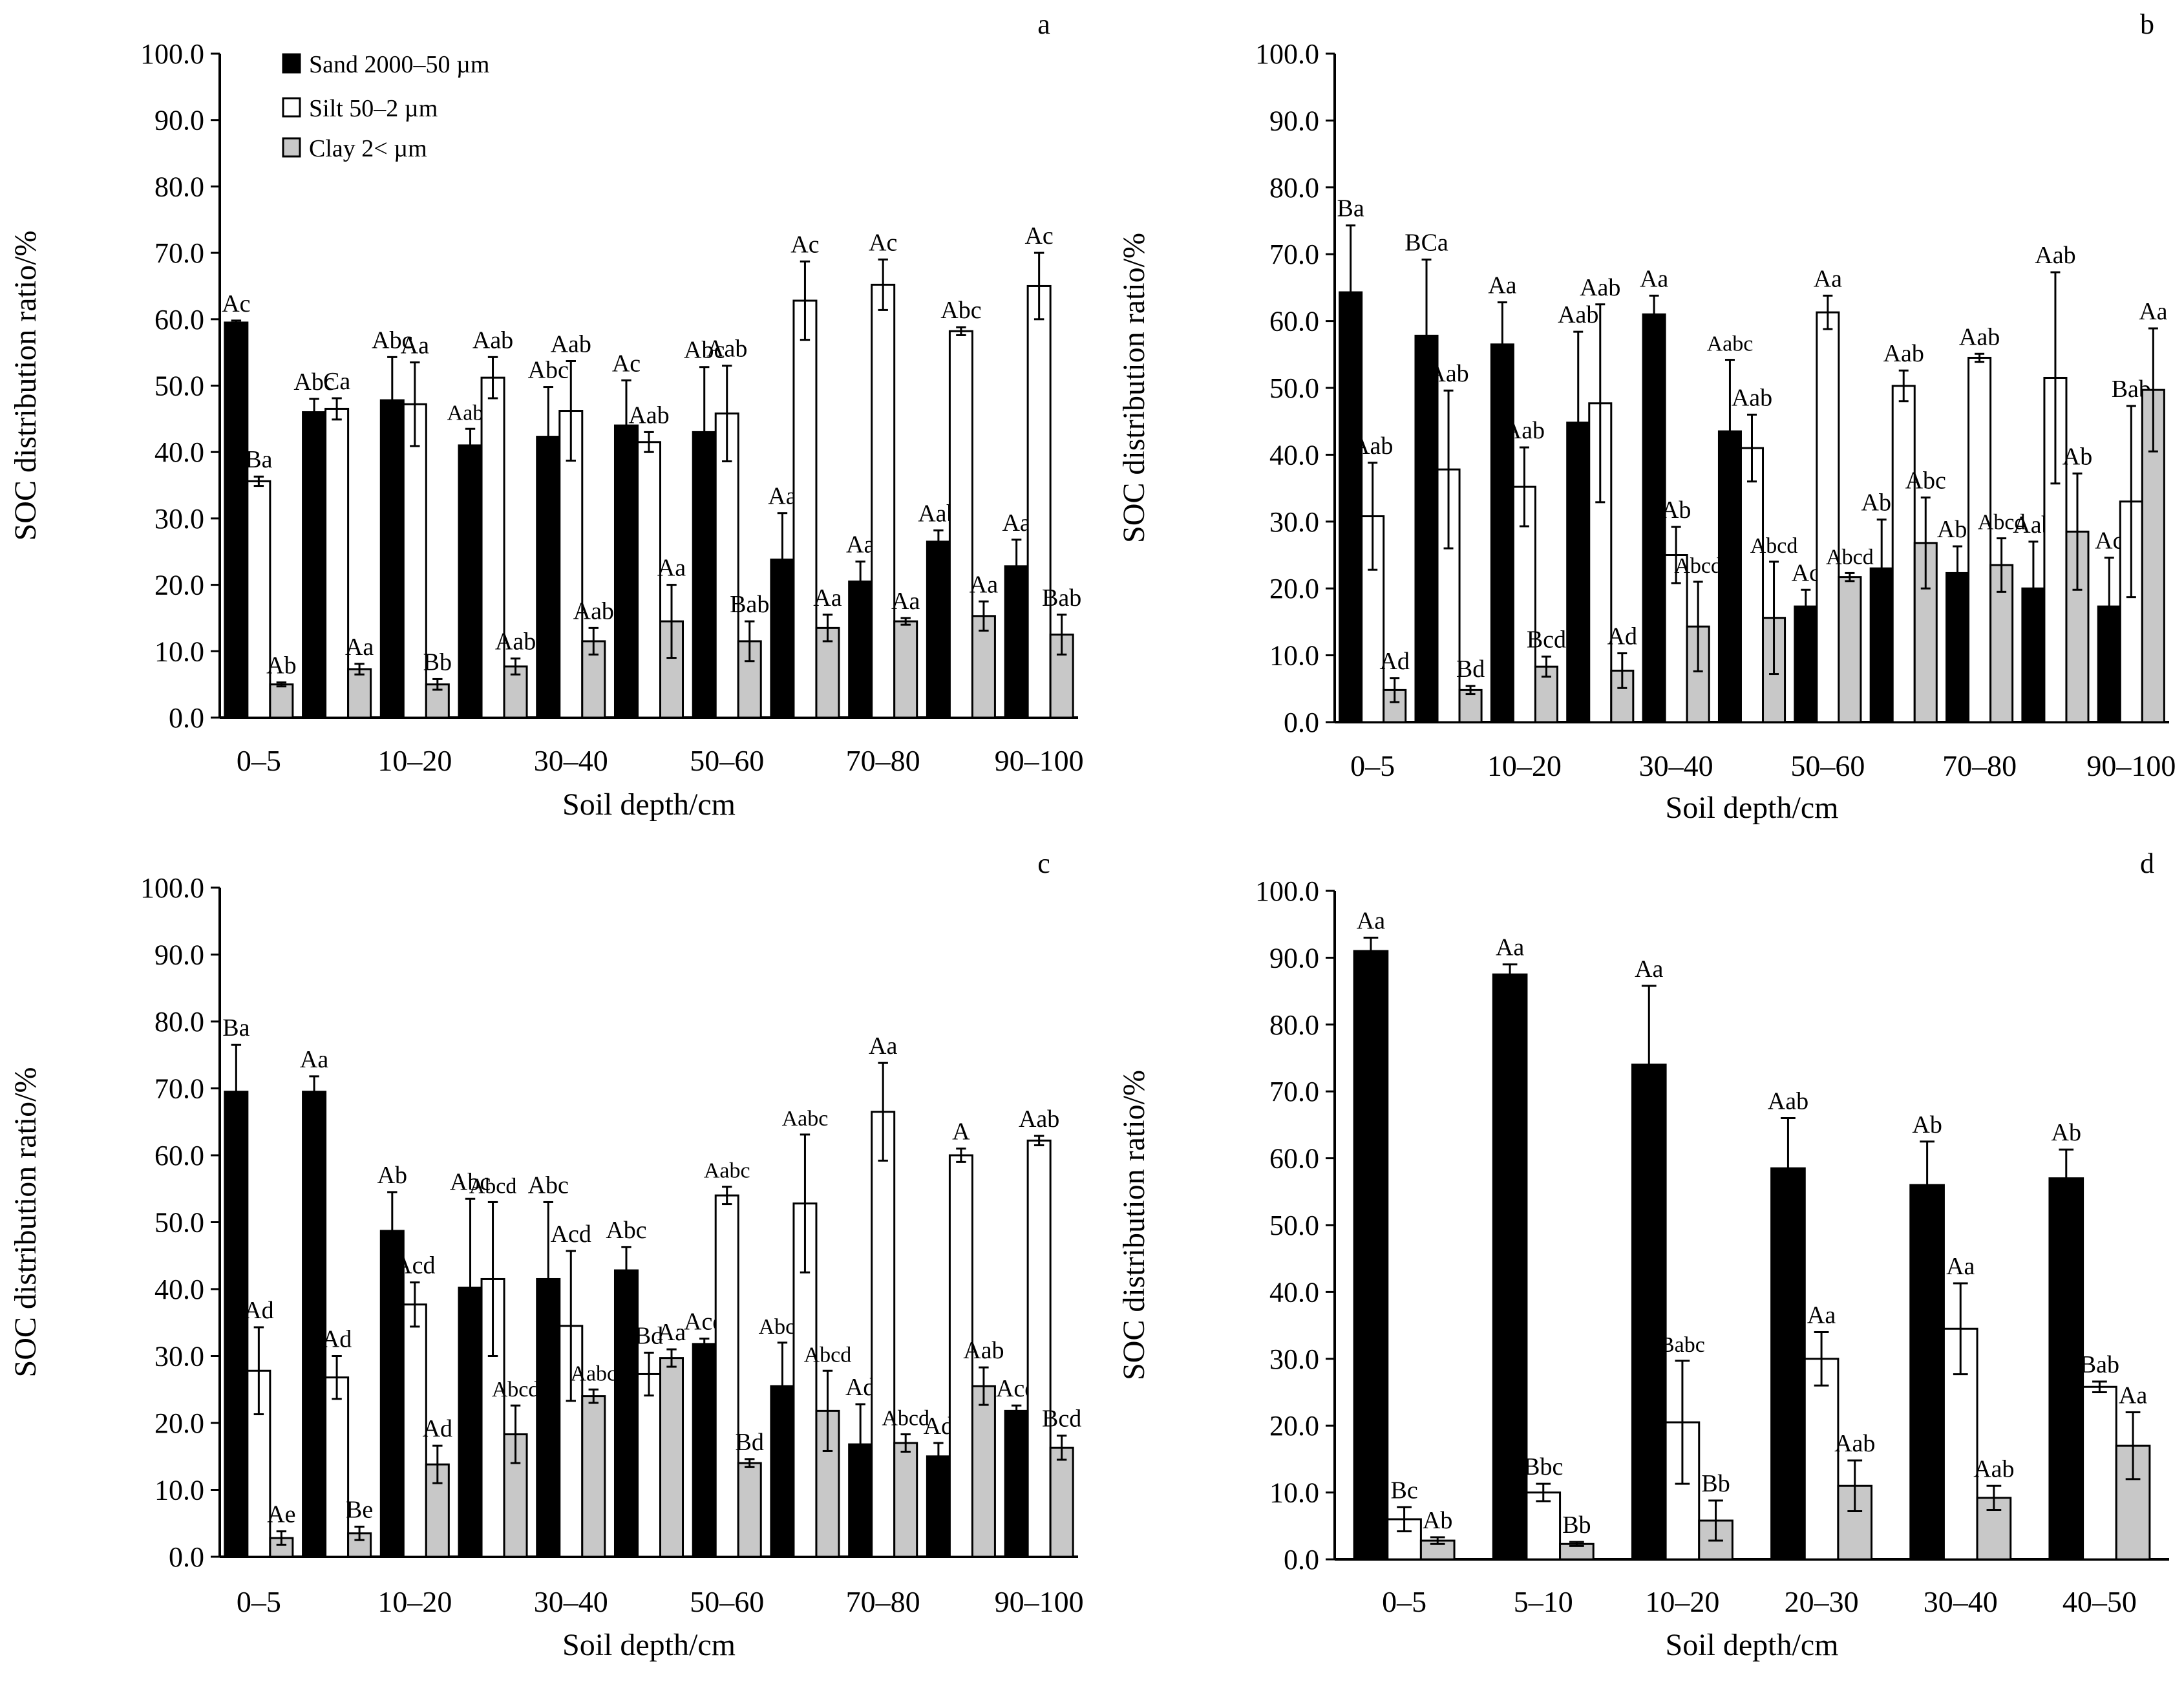 This screenshot has height=1688, width=2184. What do you see at coordinates (2147, 24) in the screenshot?
I see `panel-letter: b` at bounding box center [2147, 24].